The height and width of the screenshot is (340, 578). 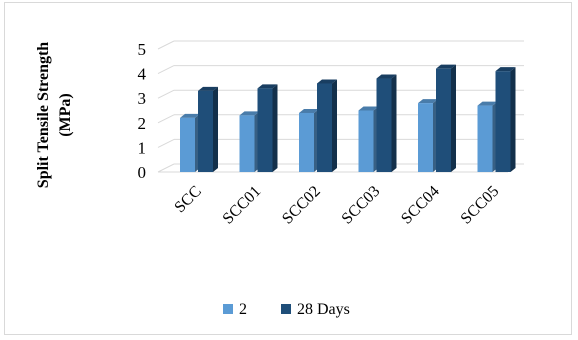 I want to click on y-tick-label: 3, so click(x=142, y=98).